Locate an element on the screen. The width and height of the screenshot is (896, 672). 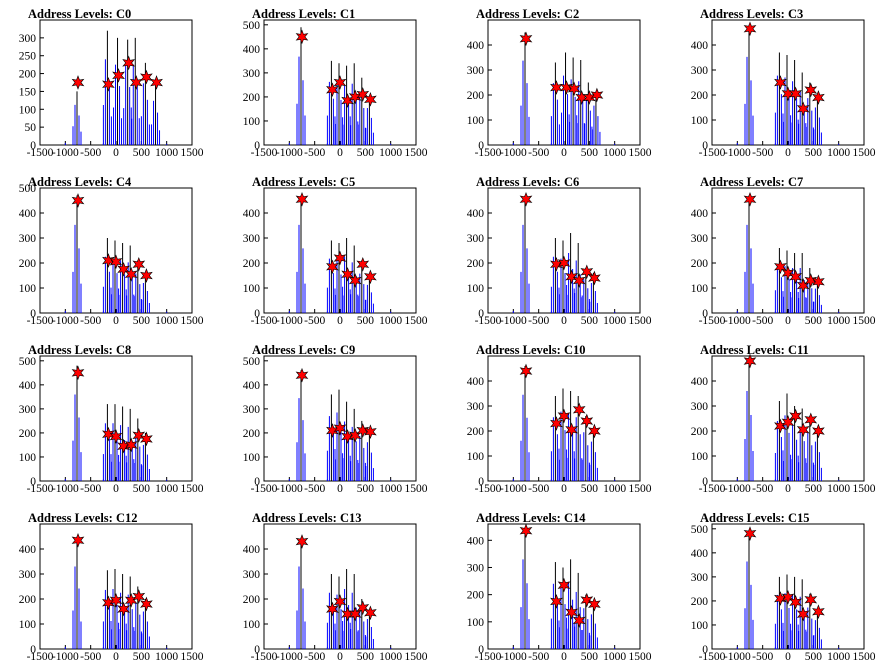
chart-title: Address Levels: C5 is located at coordinates (303, 182).